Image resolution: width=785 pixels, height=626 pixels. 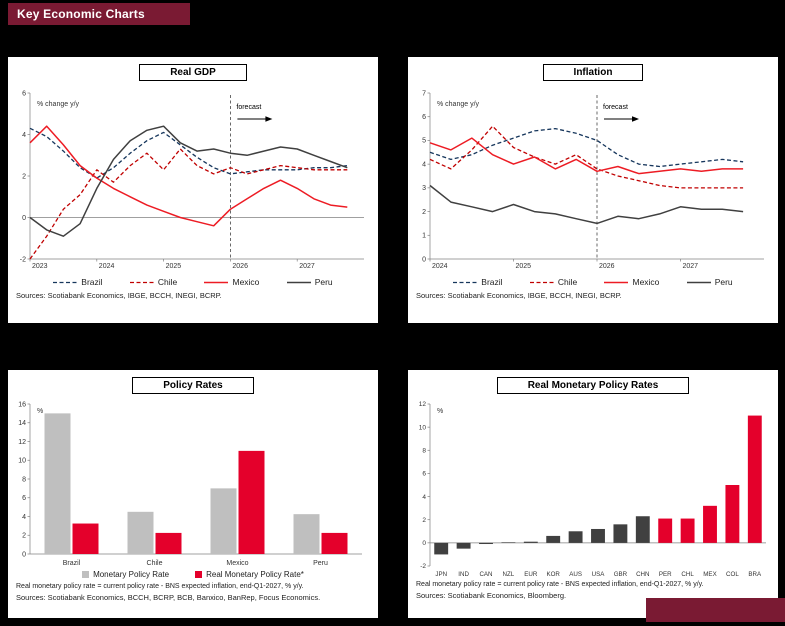 What do you see at coordinates (593, 72) in the screenshot?
I see `inflation-title: Inflation` at bounding box center [593, 72].